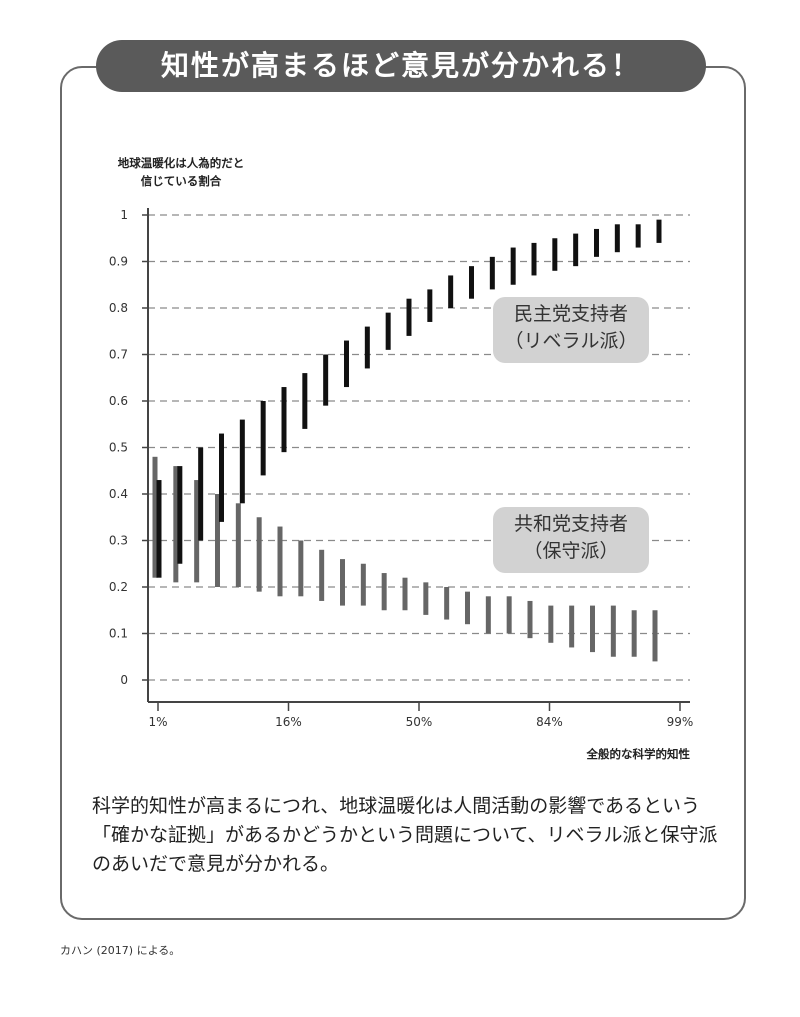 The image size is (800, 1017). I want to click on x-tick-label: 16%, so click(288, 722).